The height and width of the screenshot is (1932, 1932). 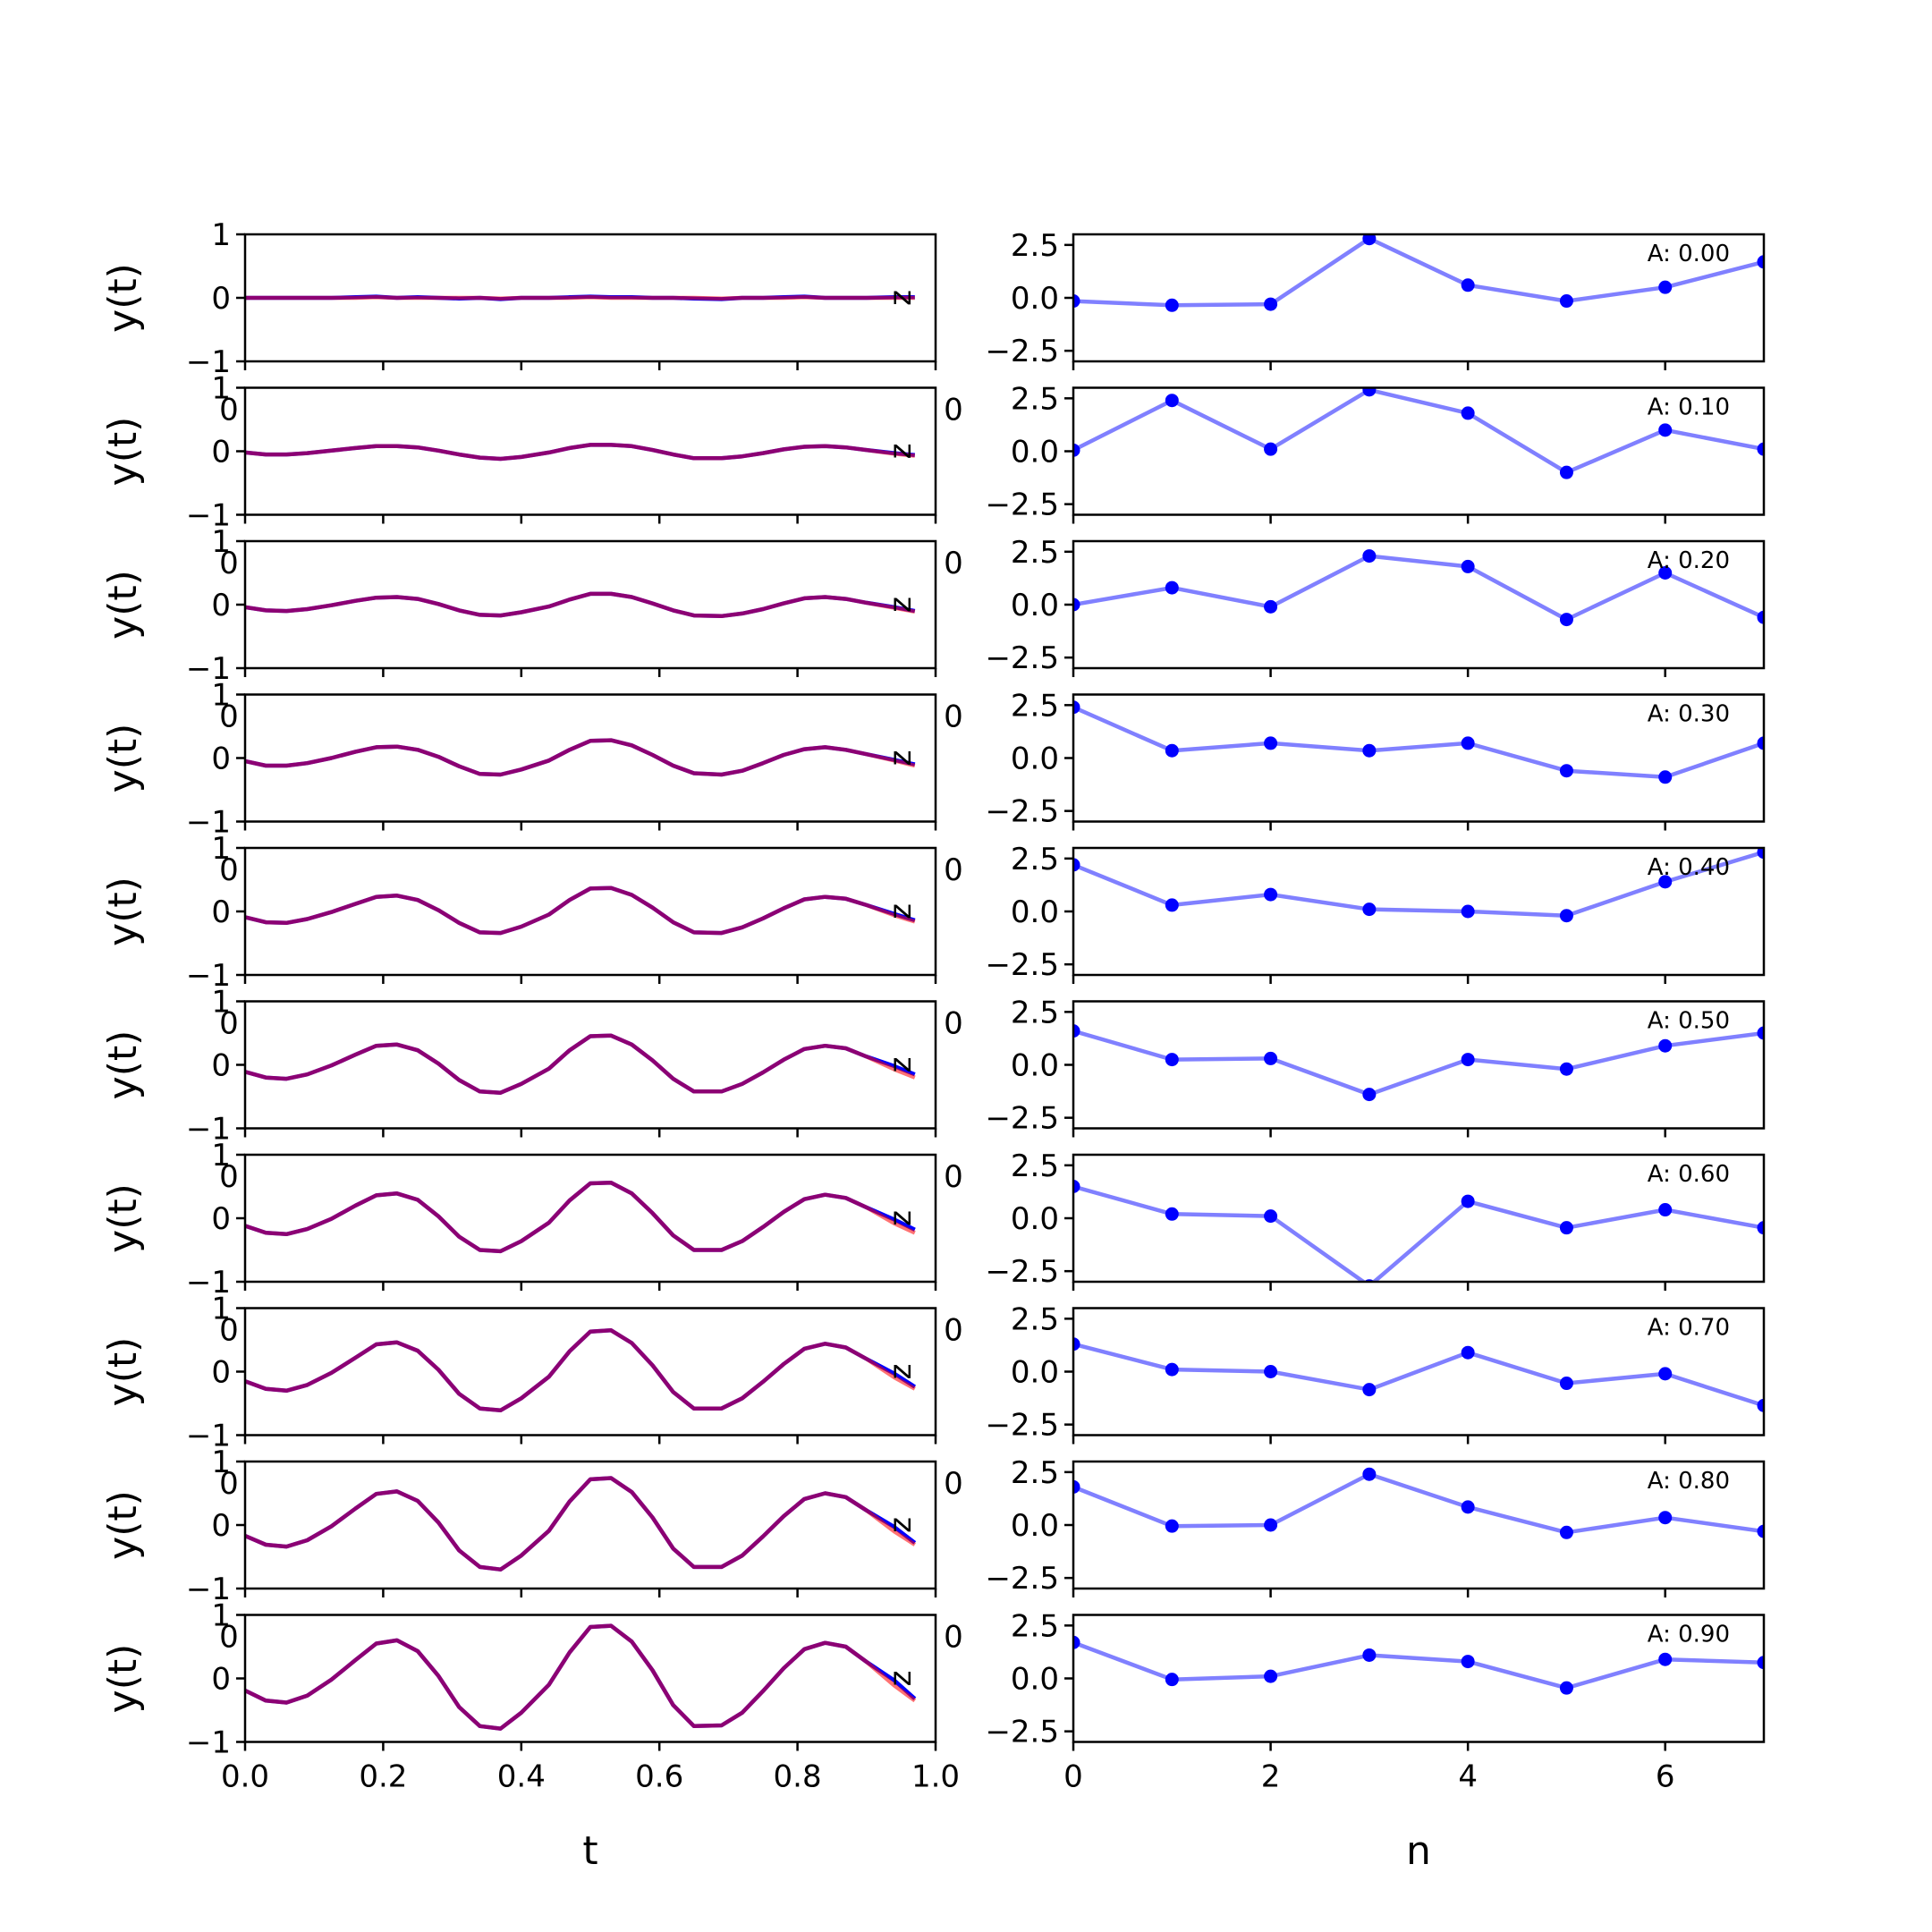 I want to click on amplitude-annotation: A: 0.90, so click(x=1689, y=1635).